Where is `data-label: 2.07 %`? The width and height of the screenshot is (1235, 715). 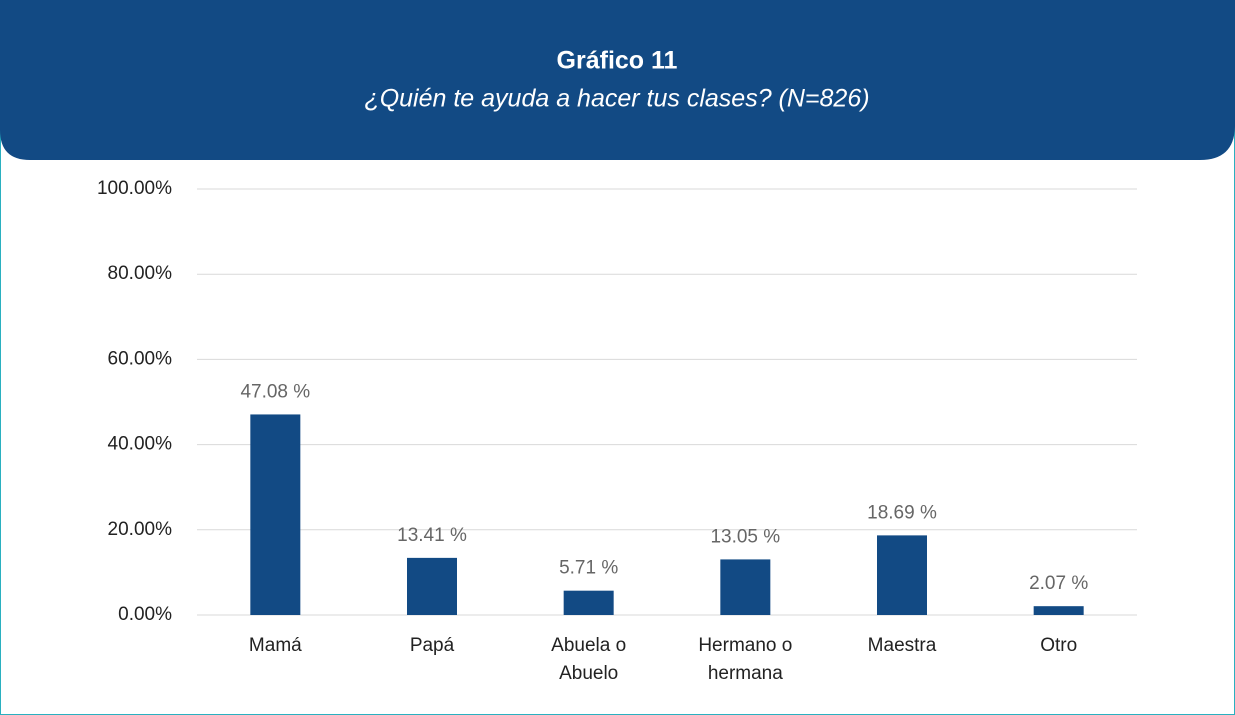 data-label: 2.07 % is located at coordinates (1058, 583).